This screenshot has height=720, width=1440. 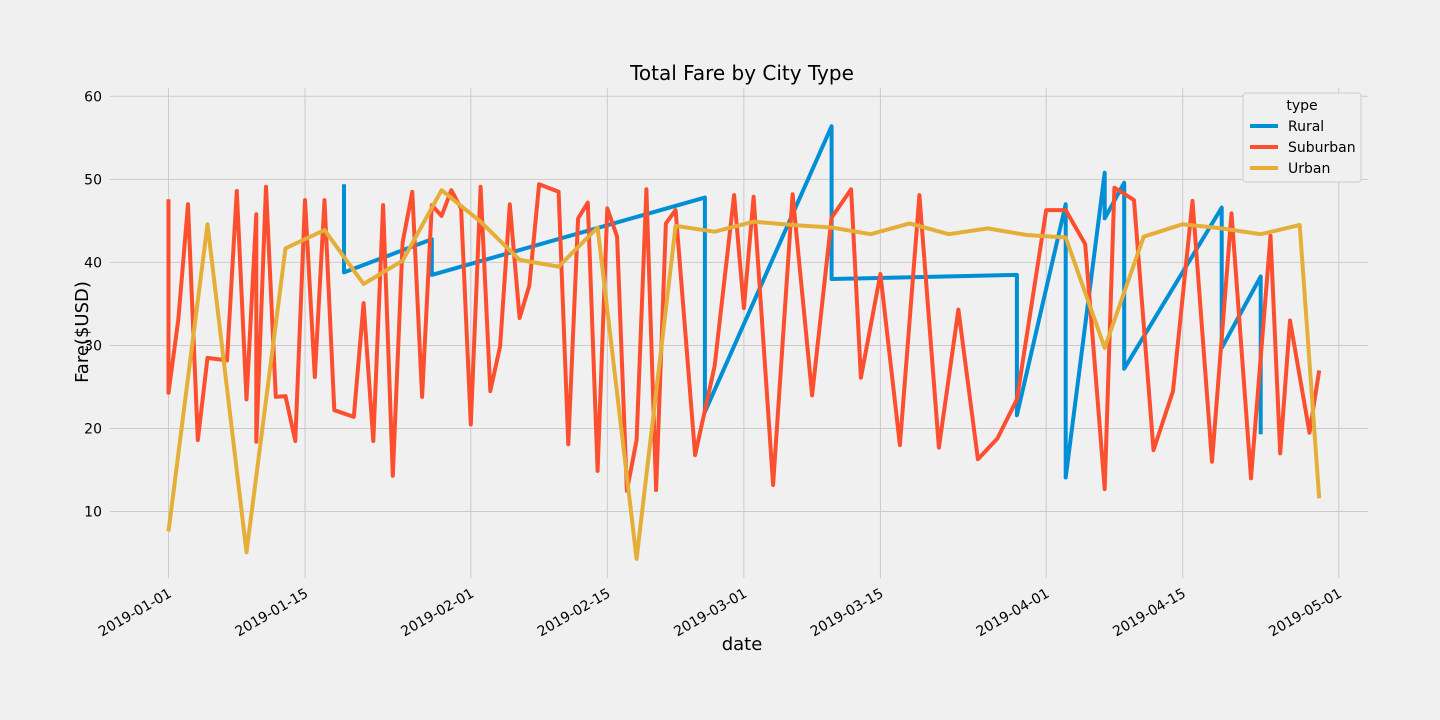 I want to click on x-tick-label: 2019-05-01, so click(x=1305, y=613).